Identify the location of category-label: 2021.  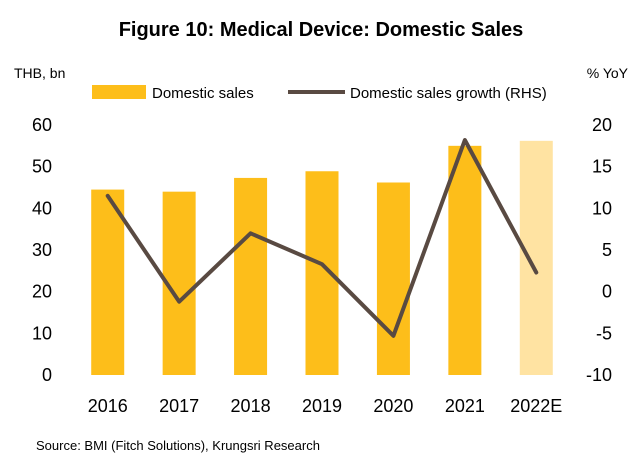
(465, 406).